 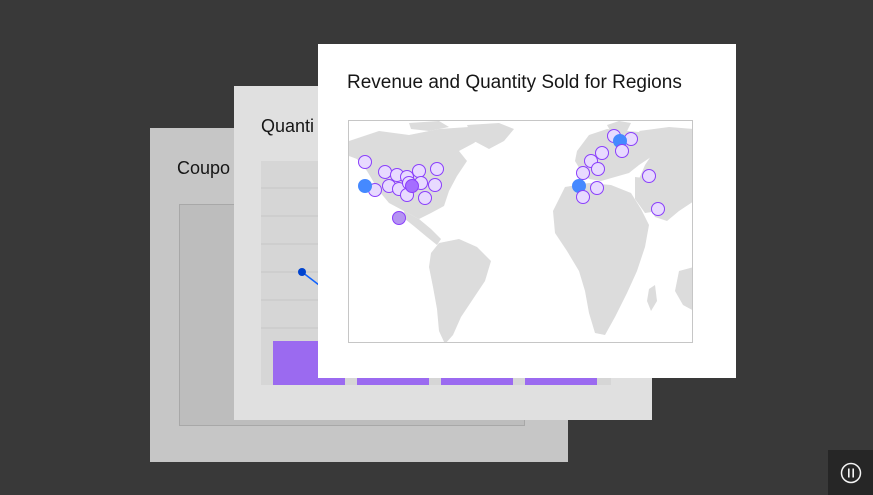 What do you see at coordinates (460, 290) in the screenshot?
I see `land-south-america` at bounding box center [460, 290].